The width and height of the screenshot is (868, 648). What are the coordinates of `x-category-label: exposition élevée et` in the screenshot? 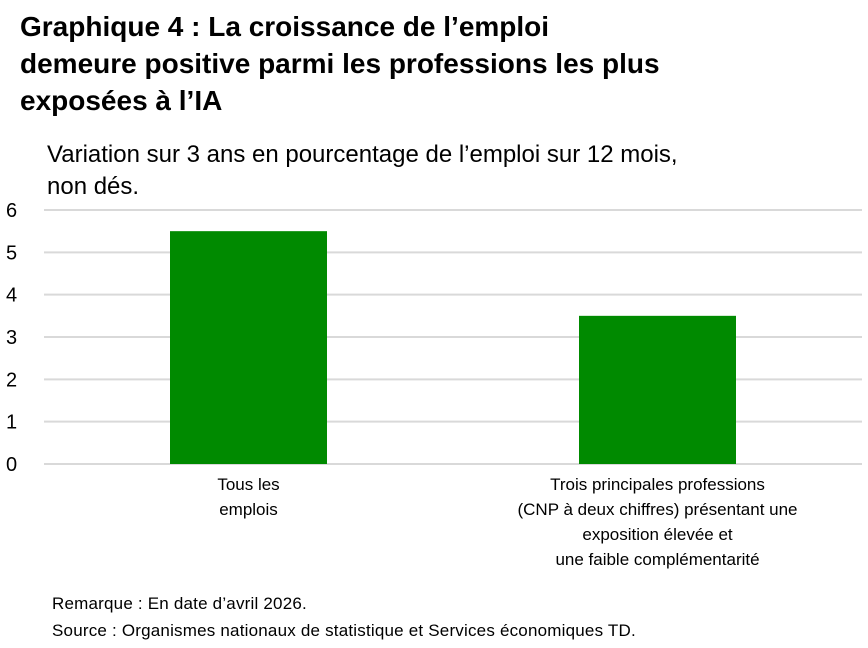 It's located at (657, 534).